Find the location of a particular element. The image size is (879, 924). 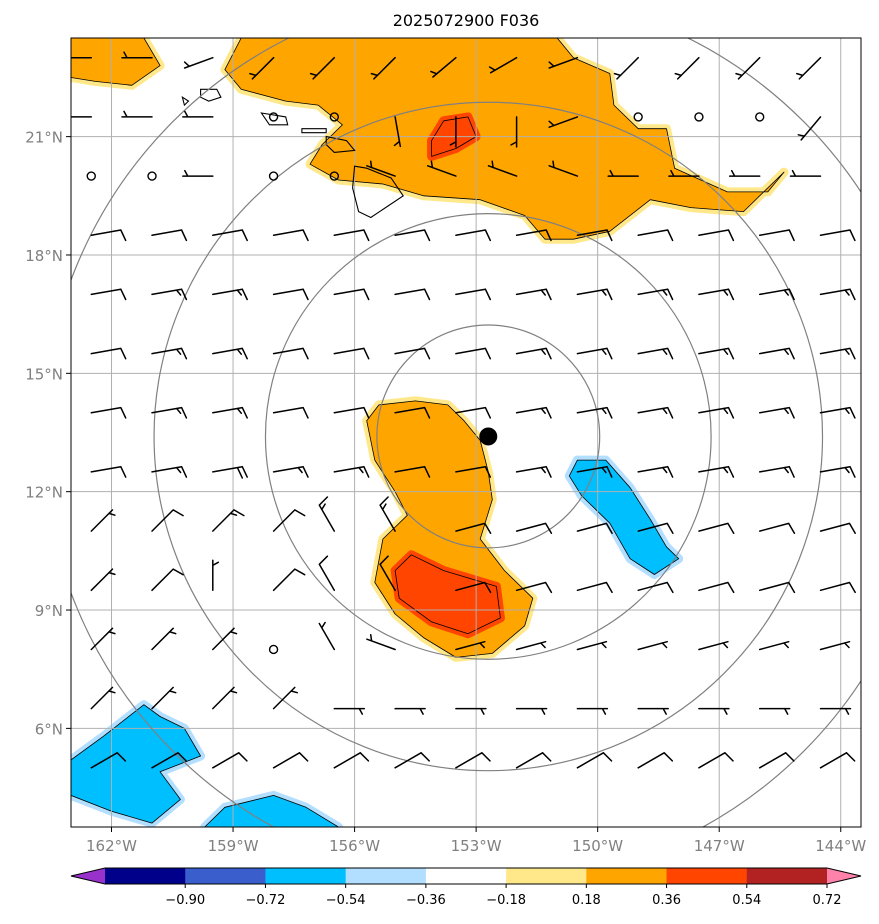

hawaii-big-island is located at coordinates (378, 192).